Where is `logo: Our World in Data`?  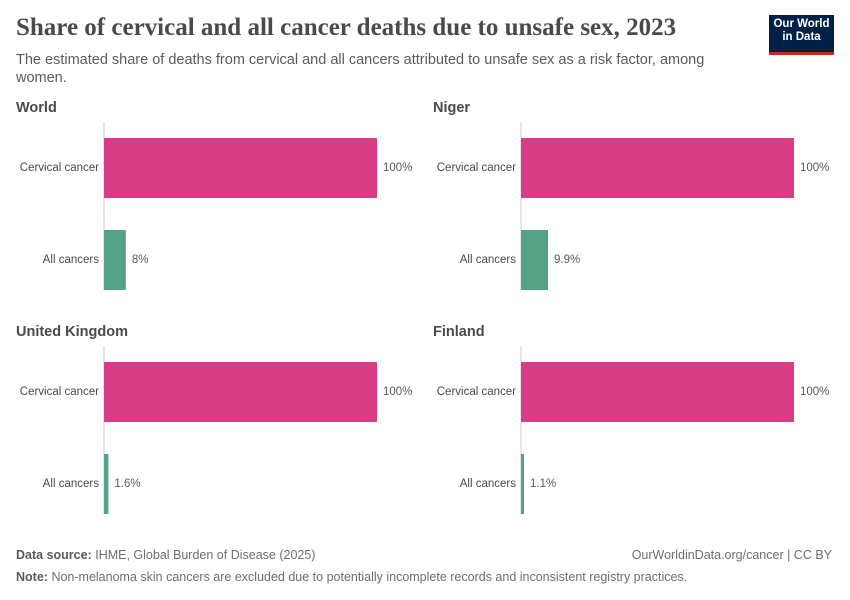
logo: Our World in Data is located at coordinates (801, 35).